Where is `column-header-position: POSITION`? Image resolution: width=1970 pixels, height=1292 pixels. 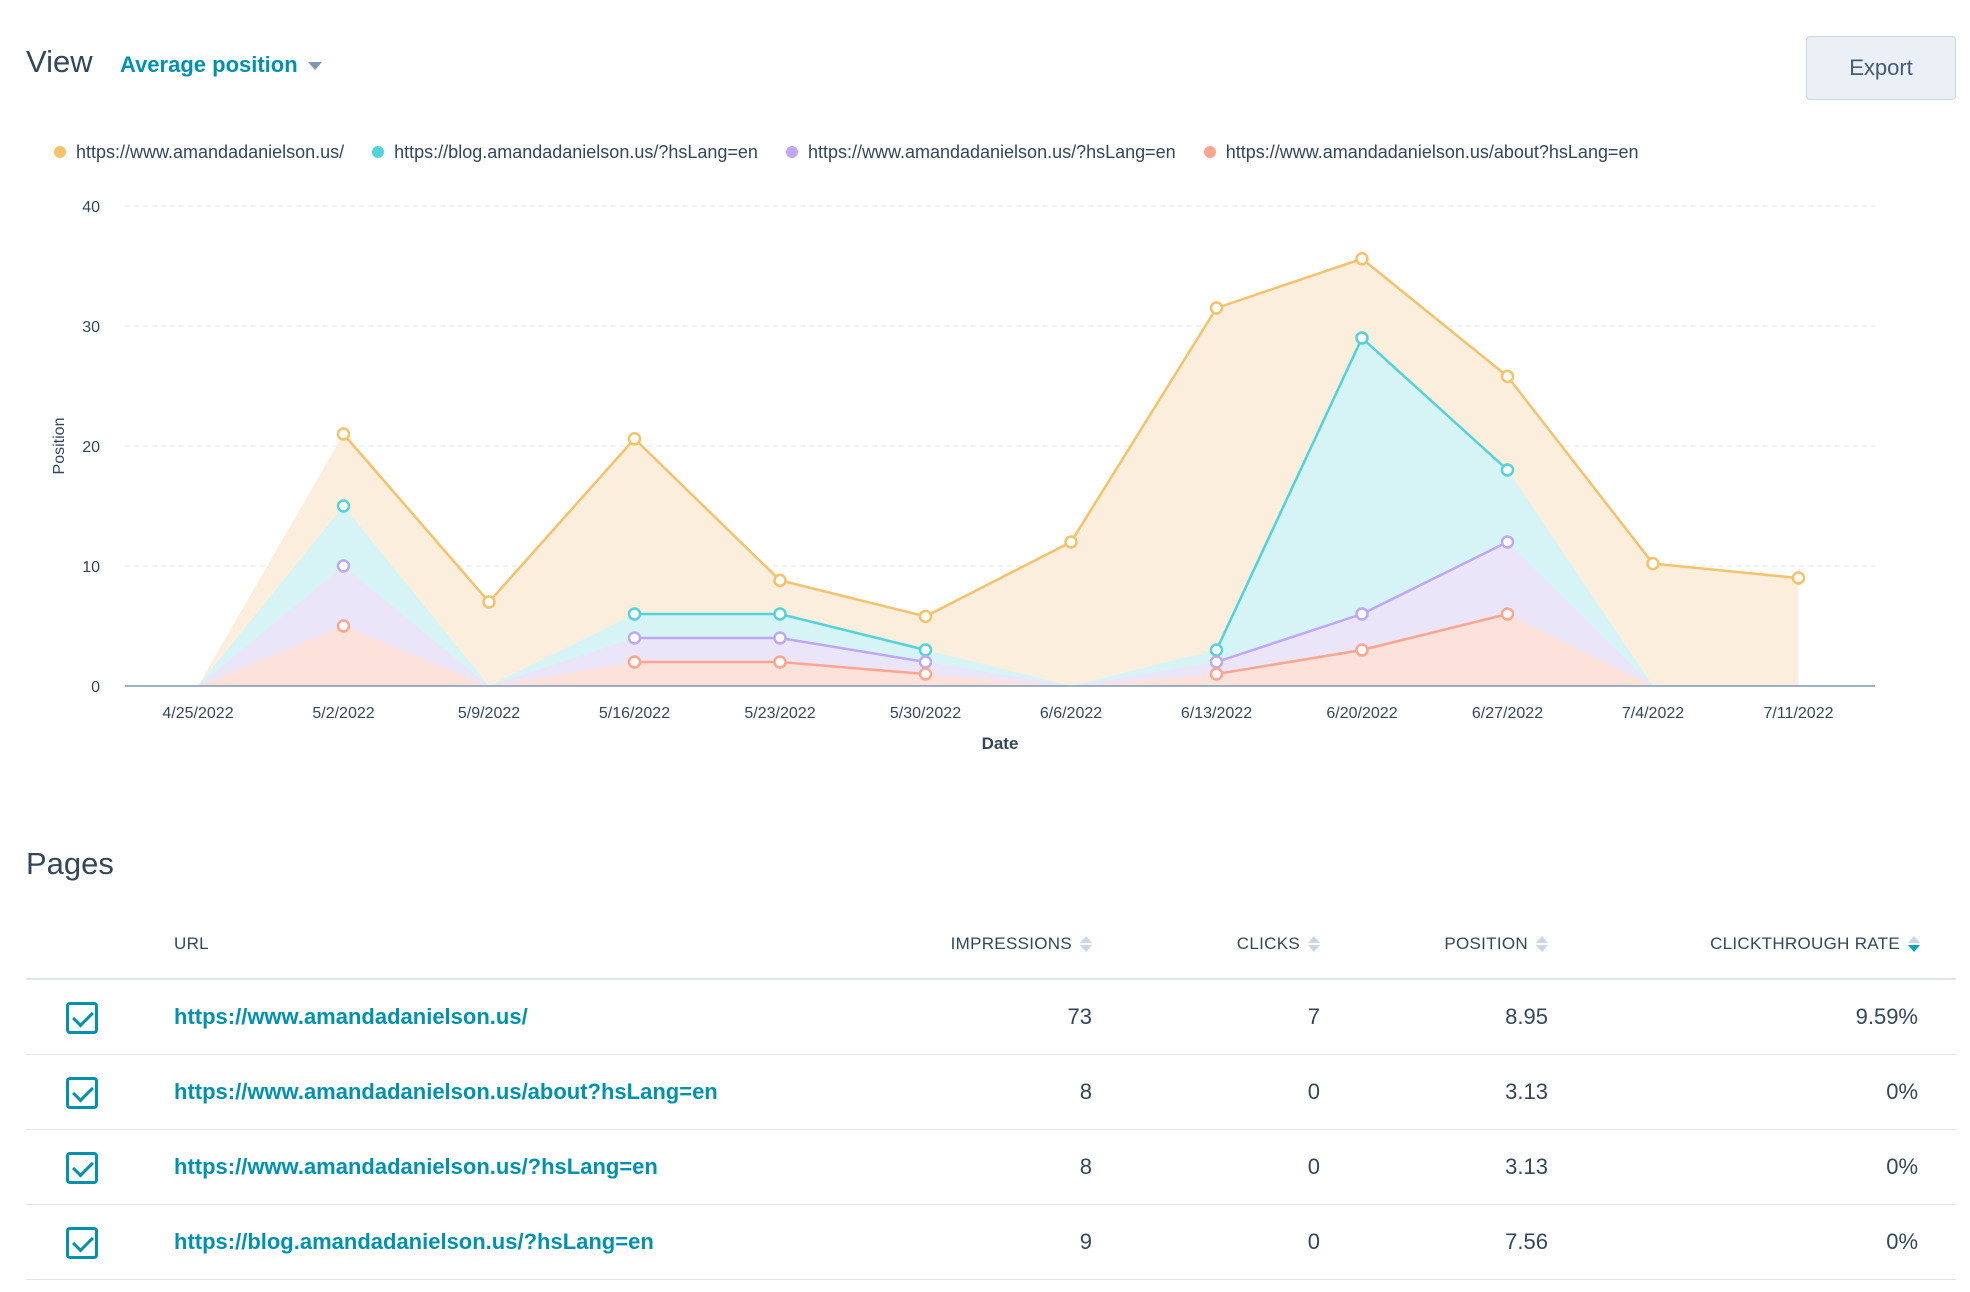 column-header-position: POSITION is located at coordinates (1496, 944).